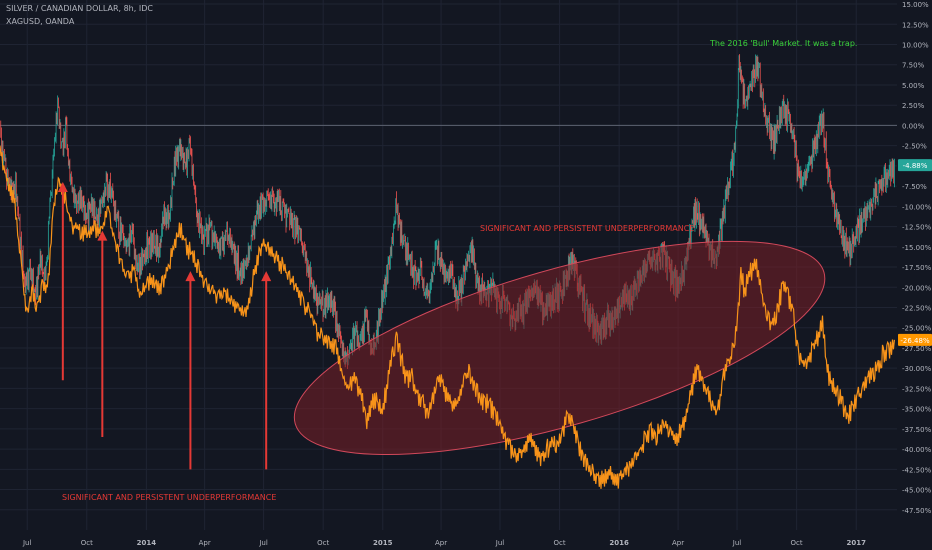 This screenshot has width=932, height=550. Describe the element at coordinates (917, 430) in the screenshot. I see `y-tick-label: -37.50%` at that location.